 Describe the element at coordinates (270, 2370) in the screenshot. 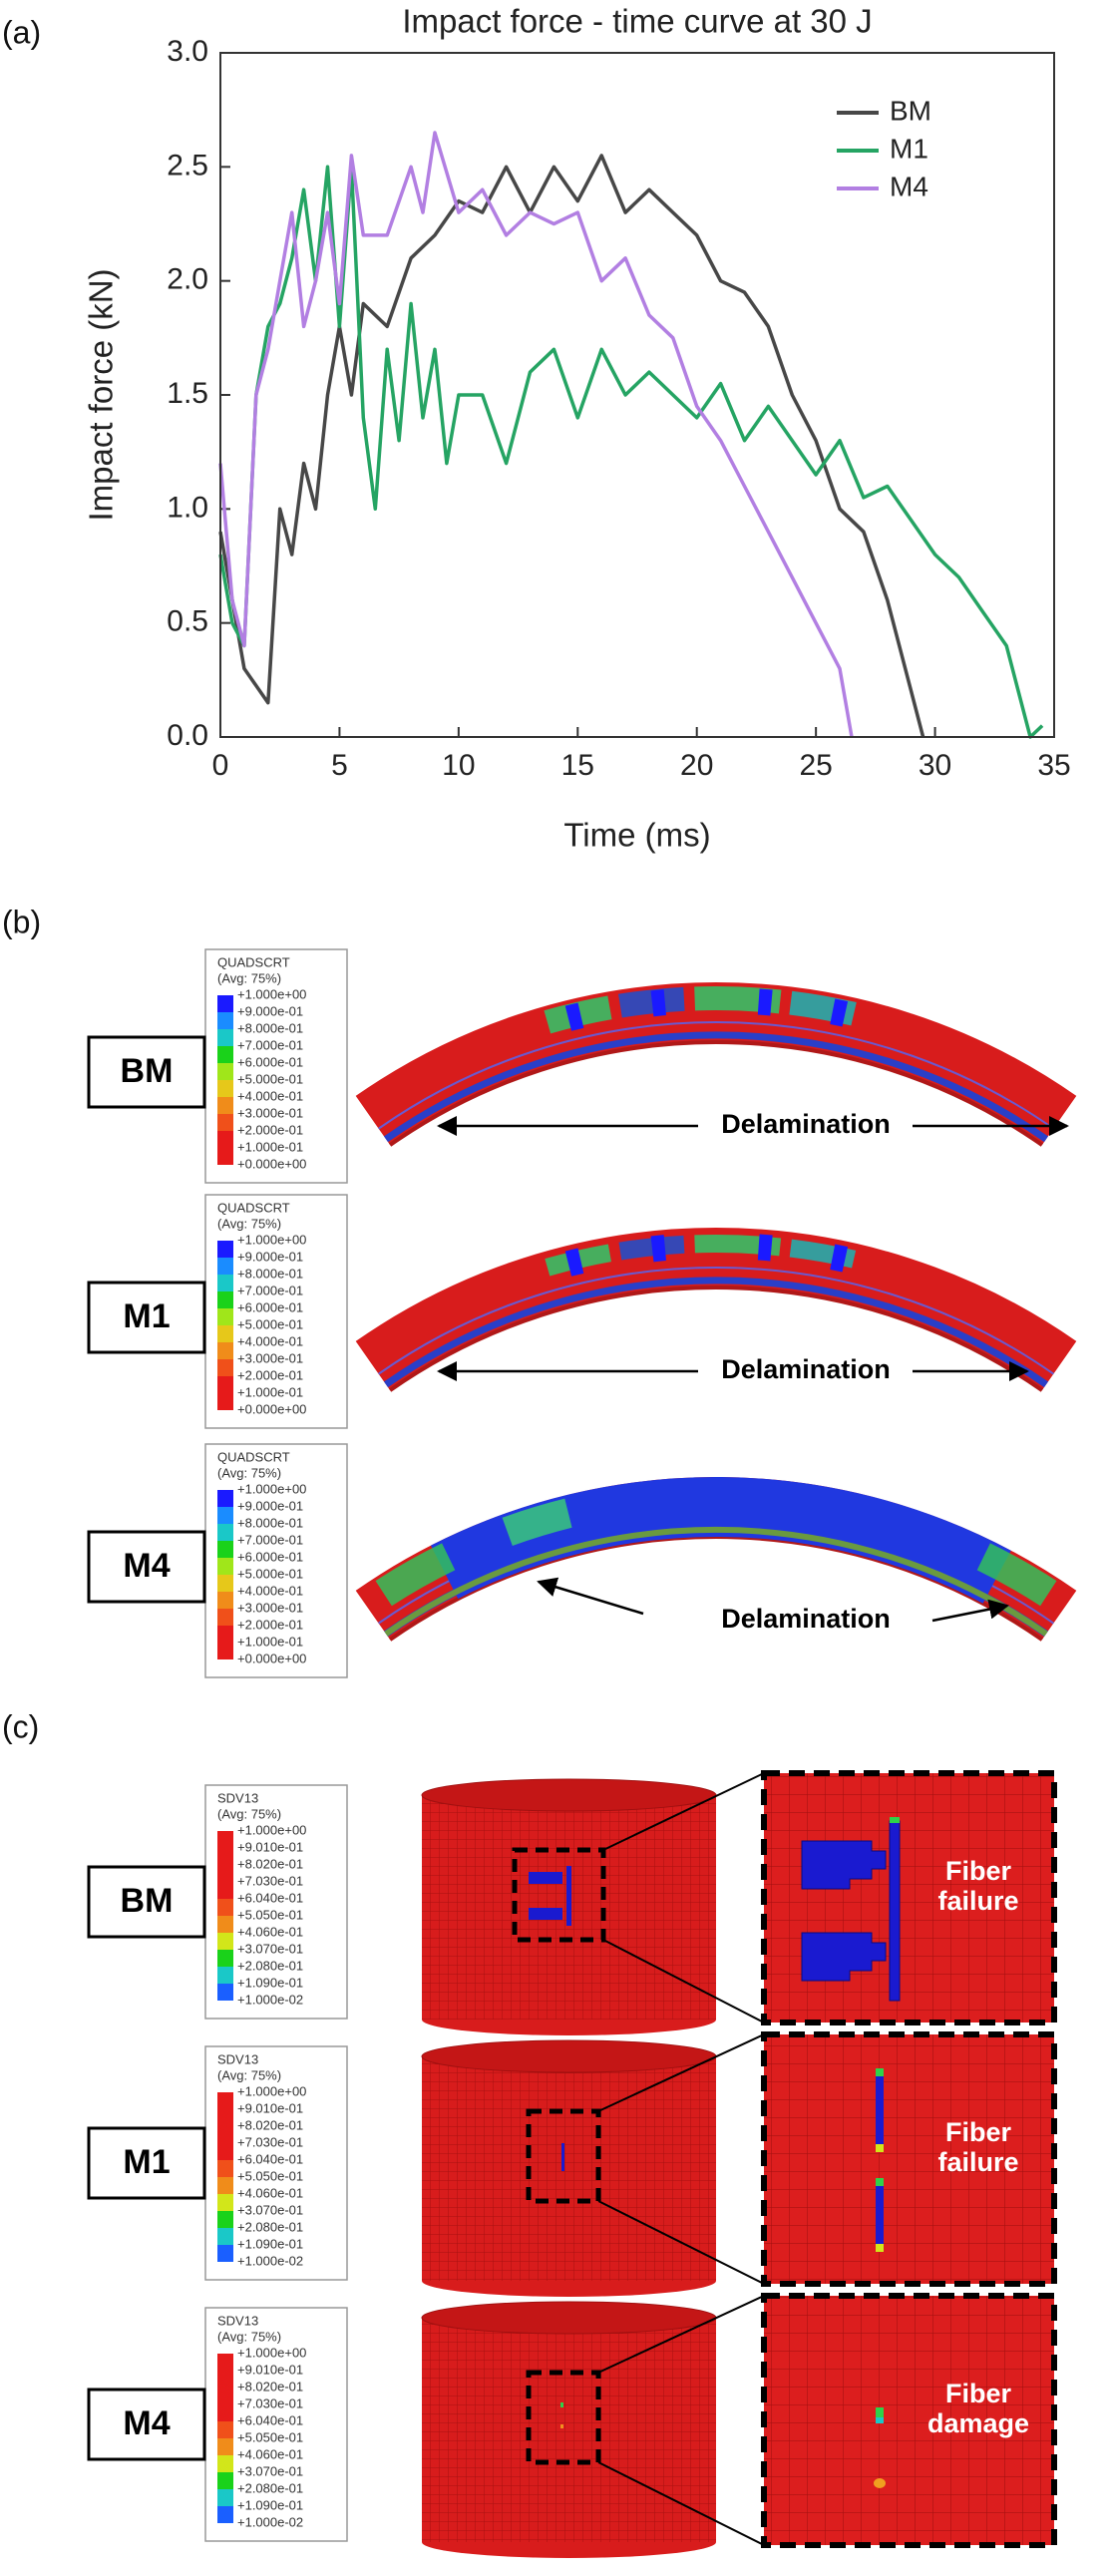

I see `legend-level: +9.010e-01` at that location.